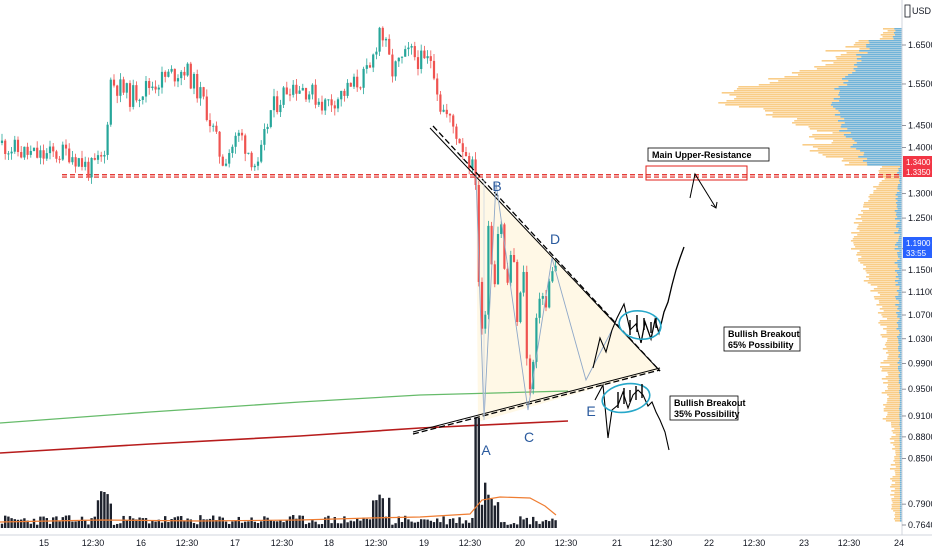  What do you see at coordinates (529, 437) in the screenshot?
I see `wave-point-label: C` at bounding box center [529, 437].